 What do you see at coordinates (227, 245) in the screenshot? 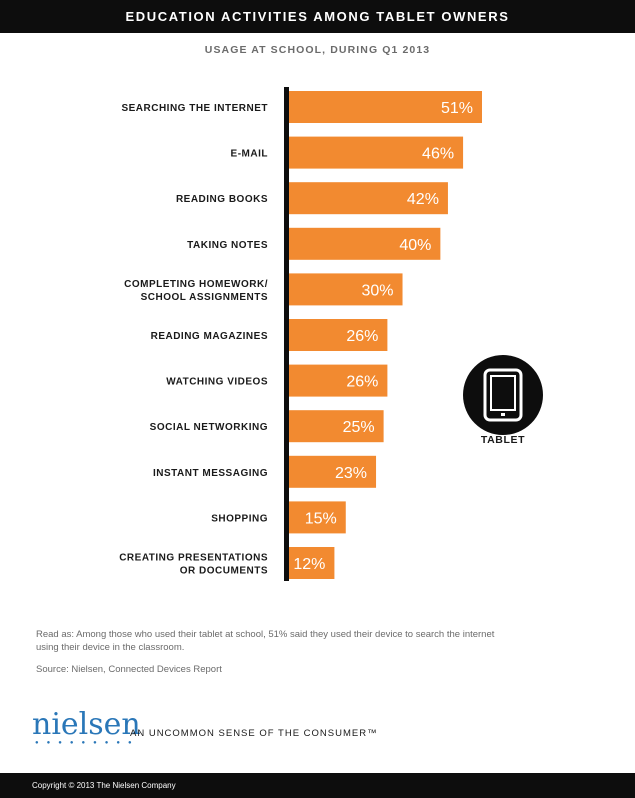
I see `category-label: TAKING NOTES` at bounding box center [227, 245].